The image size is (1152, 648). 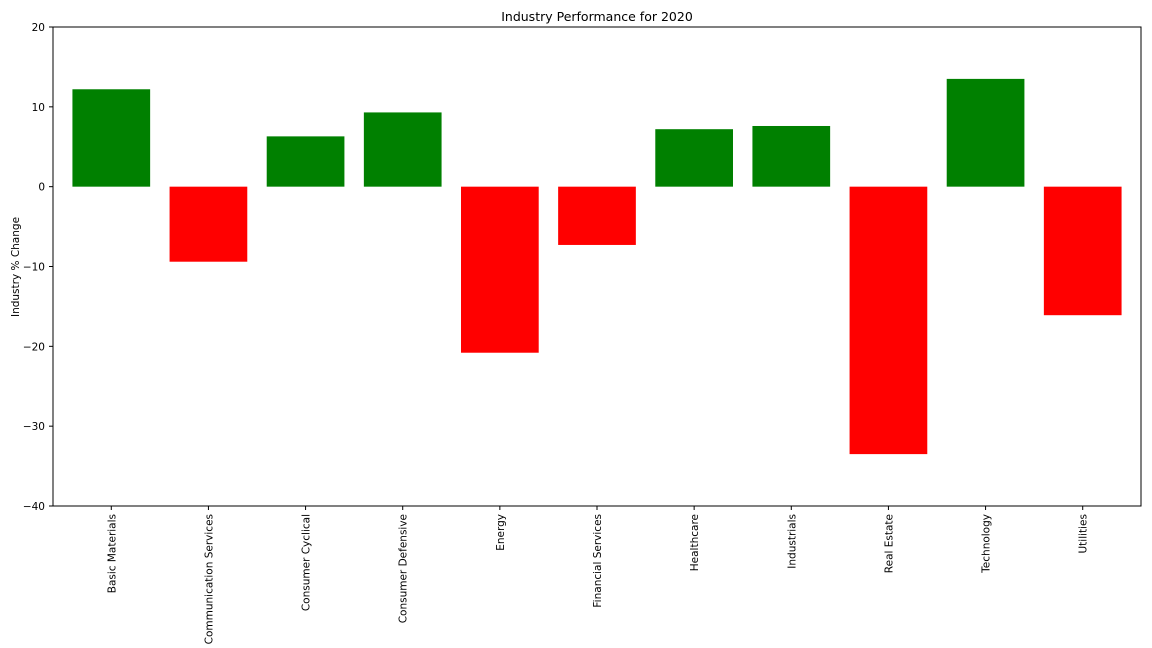 I want to click on x-tick-label: Industrials, so click(x=792, y=541).